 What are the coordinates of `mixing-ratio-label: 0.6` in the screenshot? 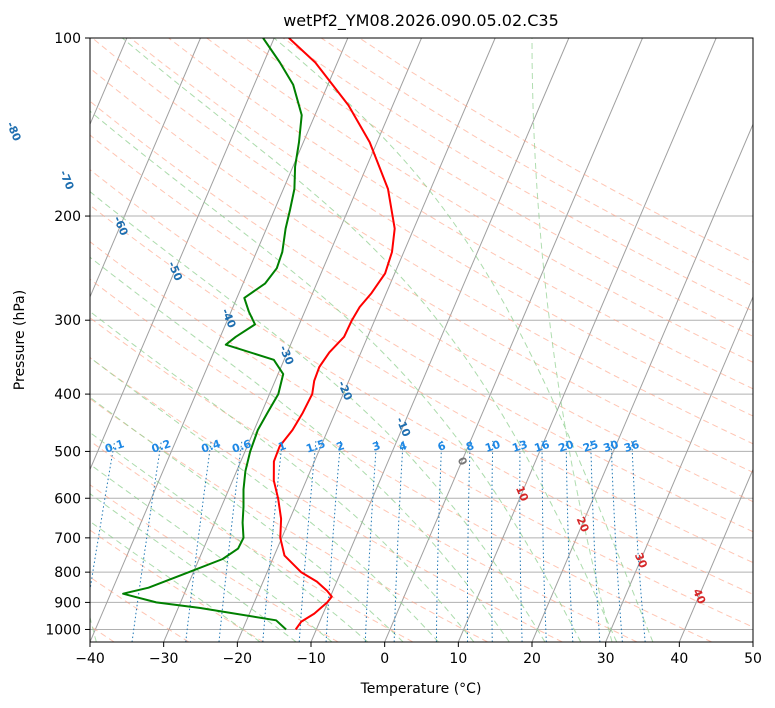 It's located at (241, 446).